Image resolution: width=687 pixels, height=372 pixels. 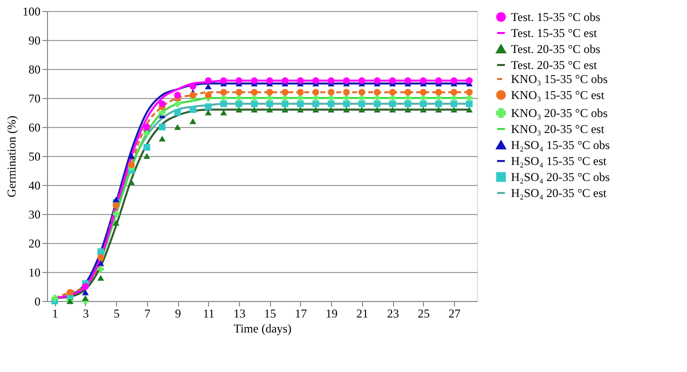 What do you see at coordinates (559, 161) in the screenshot?
I see `legend-label: H₂SO₄ 15-35 °C est` at bounding box center [559, 161].